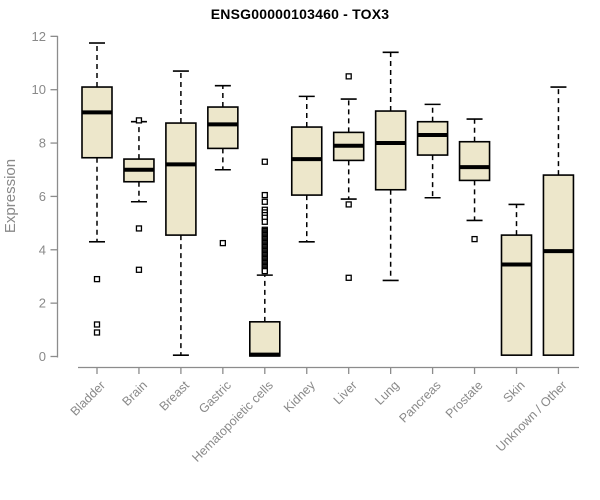 This screenshot has height=500, width=600. Describe the element at coordinates (419, 401) in the screenshot. I see `x-tick-label: Pancreas` at that location.